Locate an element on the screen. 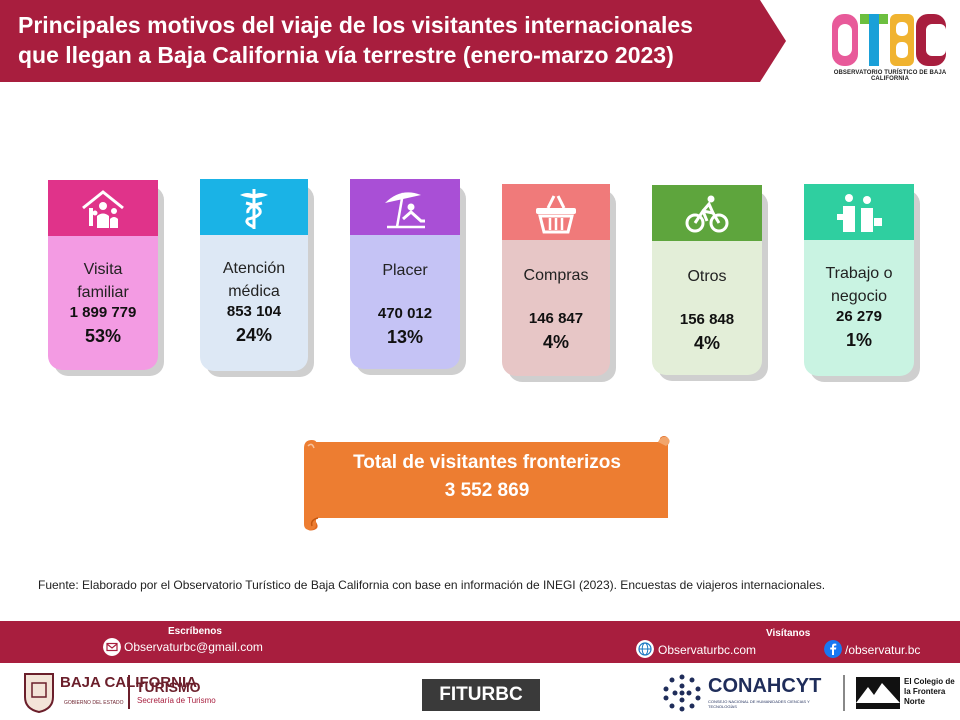  motive-card: Trabajo o negocio 26 279 1% is located at coordinates (862, 283).